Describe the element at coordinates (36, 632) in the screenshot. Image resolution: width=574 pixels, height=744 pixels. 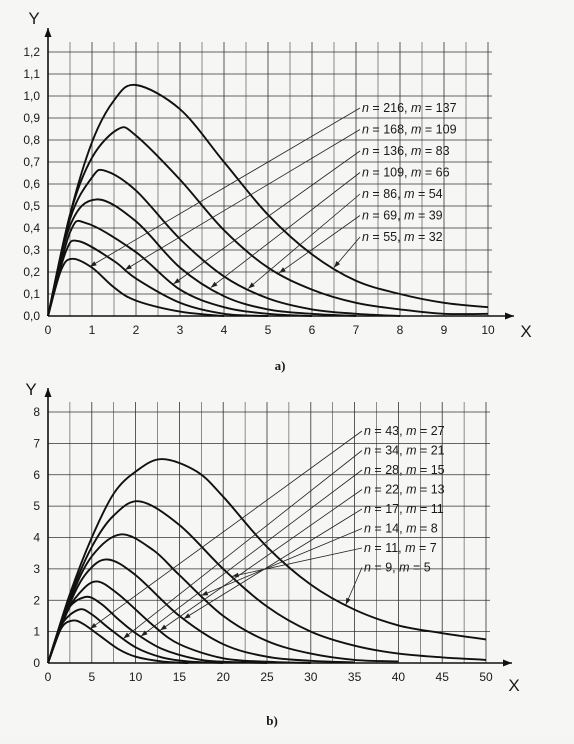
I see `y-tick-label: 1` at that location.